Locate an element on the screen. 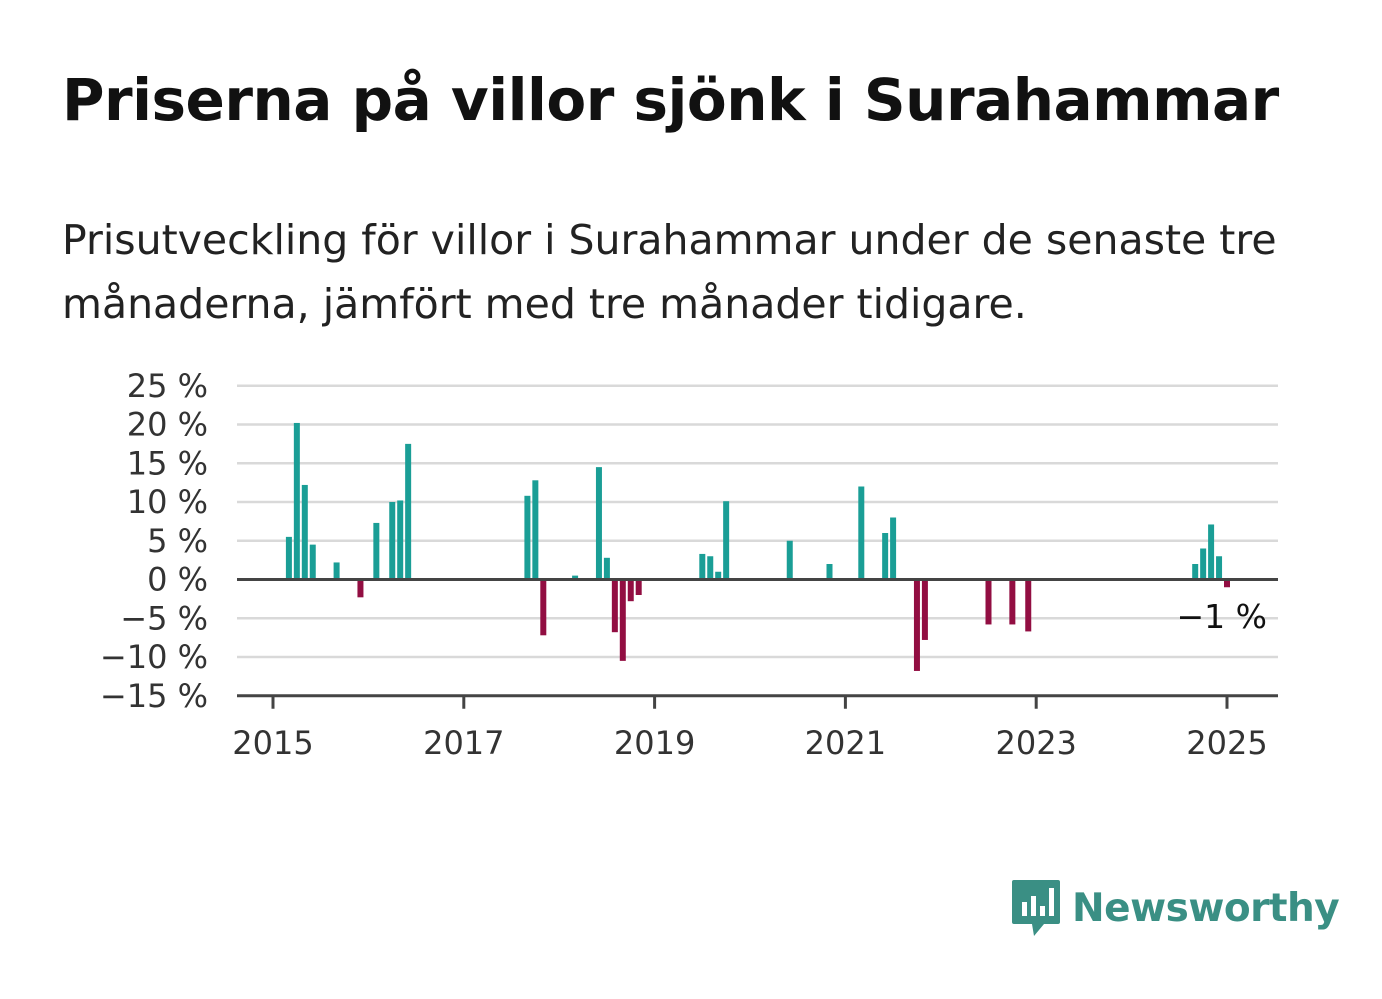 The width and height of the screenshot is (1382, 999). newsworthy-logo-icon is located at coordinates (1036, 908).